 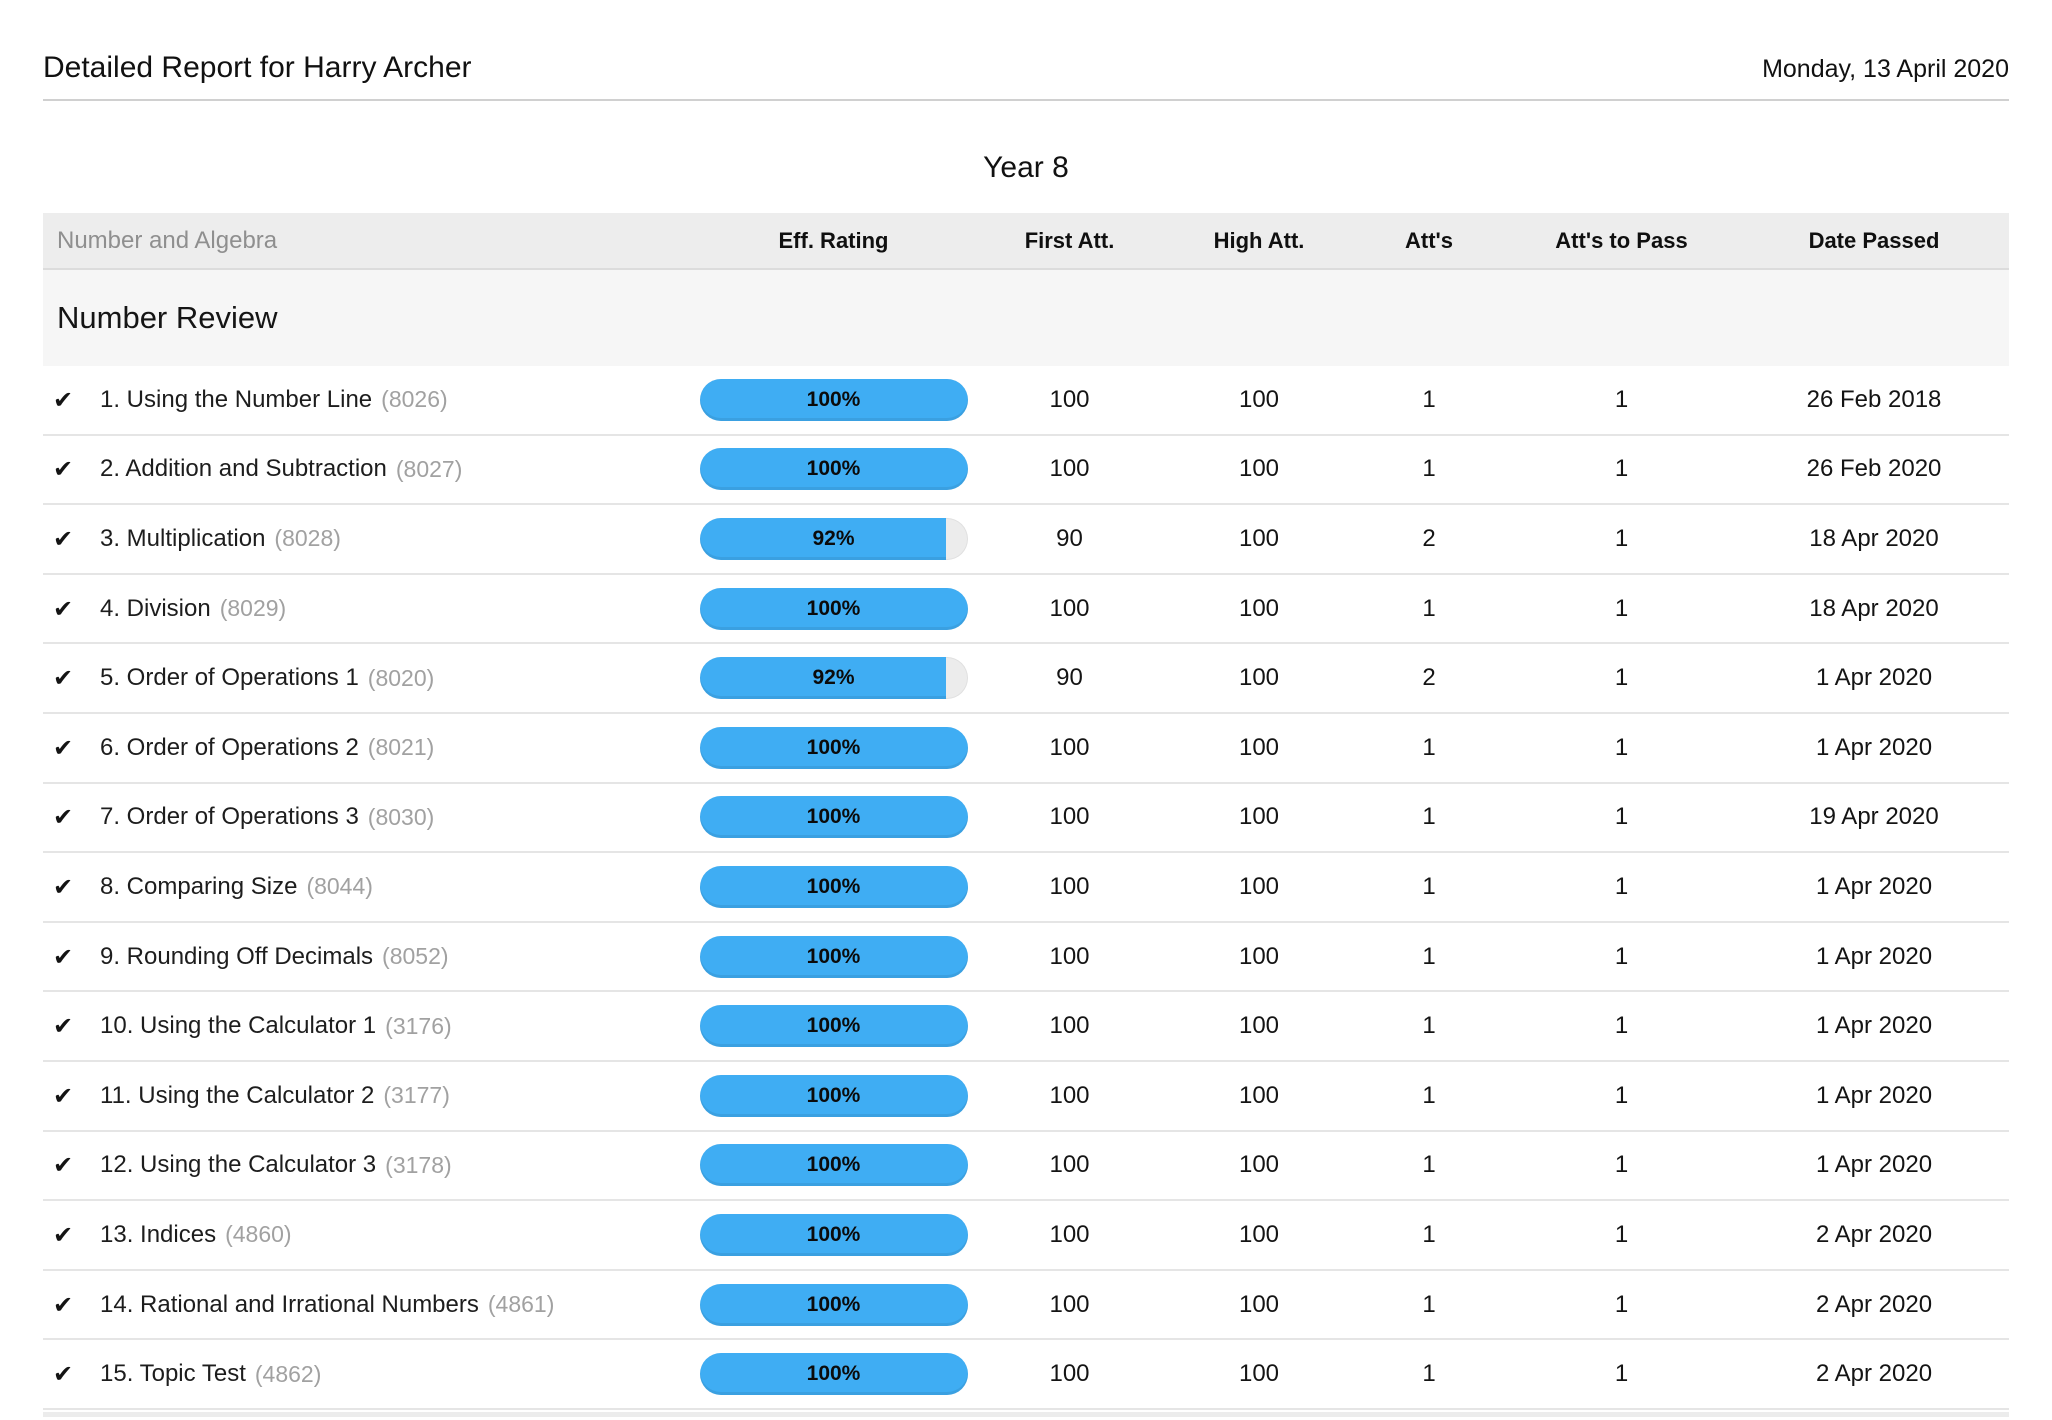 What do you see at coordinates (1885, 69) in the screenshot?
I see `report-date: Monday, 13 April 2020` at bounding box center [1885, 69].